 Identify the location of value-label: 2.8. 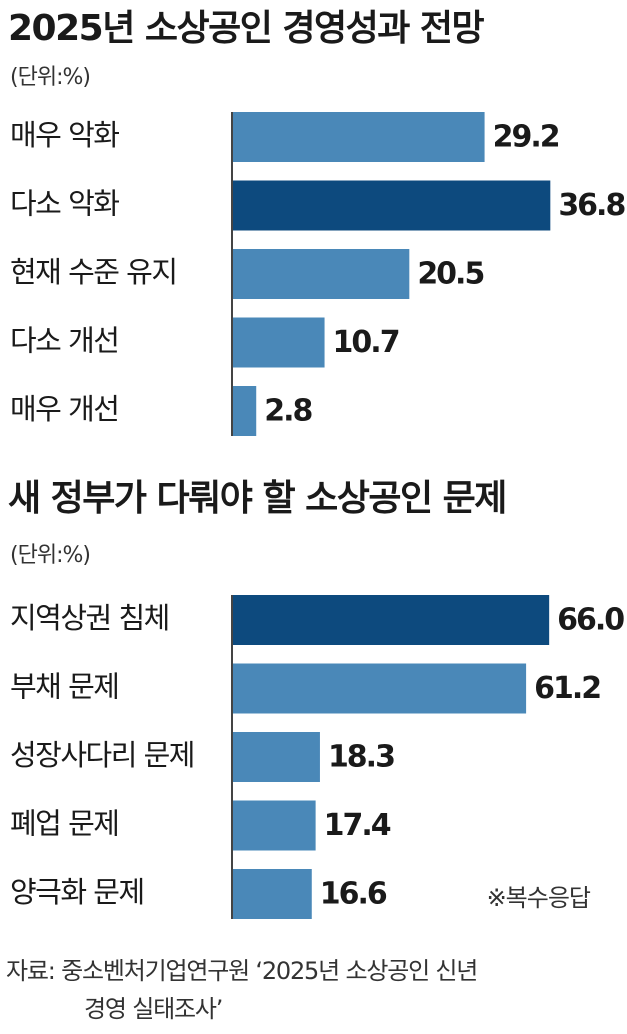
(288, 411).